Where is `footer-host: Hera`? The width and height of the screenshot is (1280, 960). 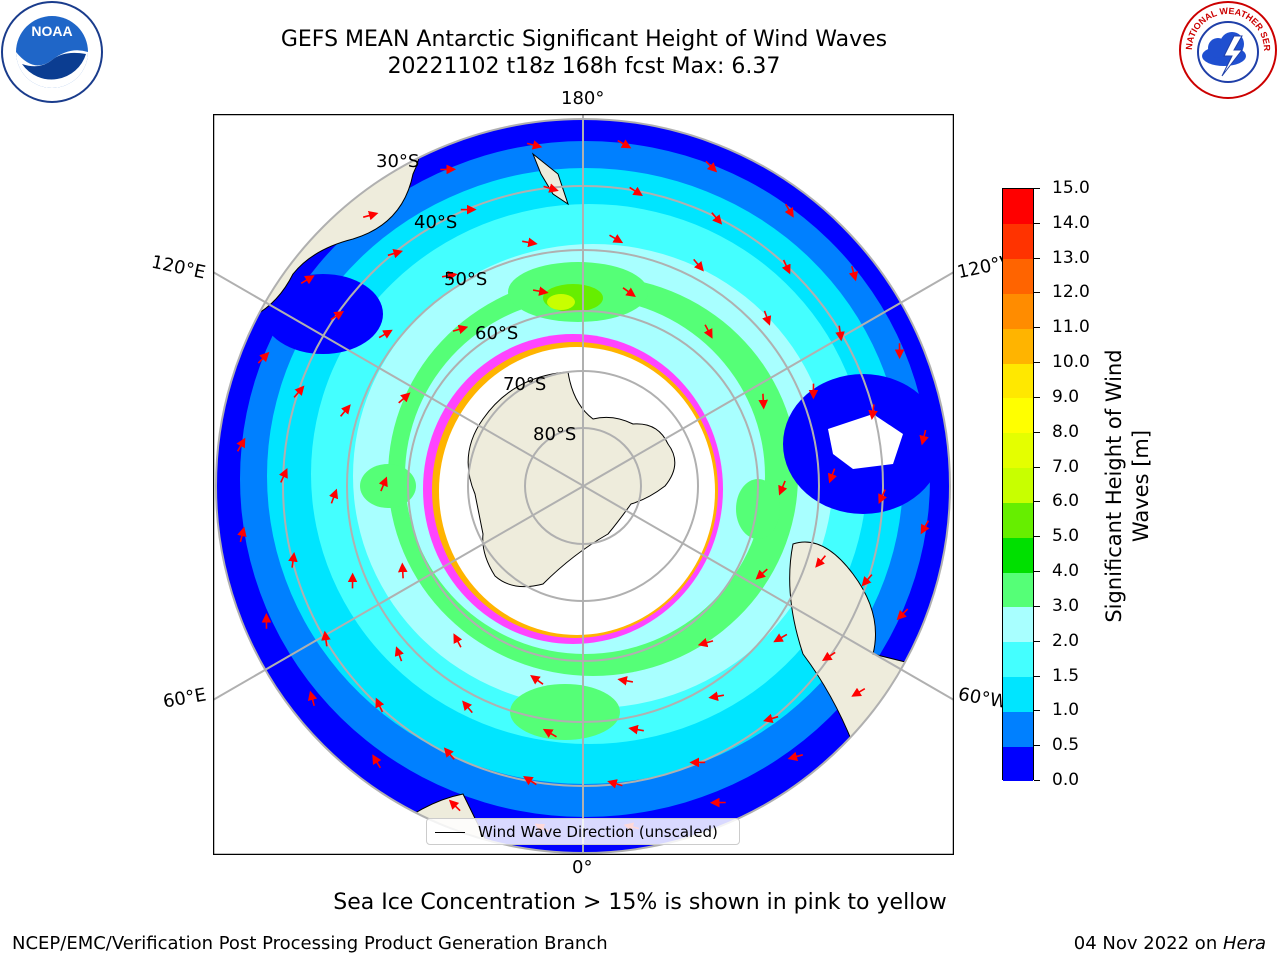 footer-host: Hera is located at coordinates (1244, 943).